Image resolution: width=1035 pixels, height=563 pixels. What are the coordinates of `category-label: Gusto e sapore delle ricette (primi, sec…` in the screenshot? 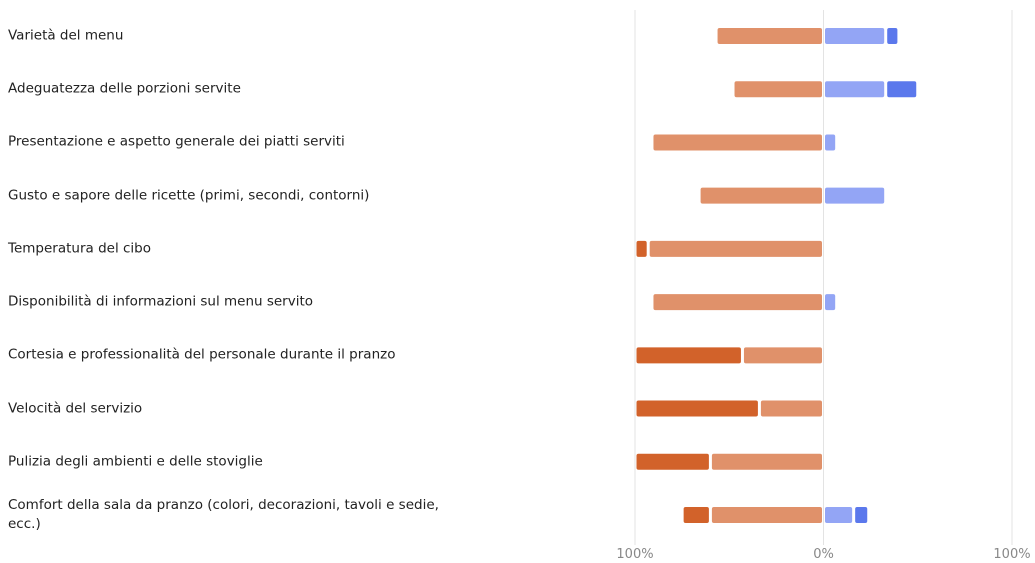 It's located at (189, 195).